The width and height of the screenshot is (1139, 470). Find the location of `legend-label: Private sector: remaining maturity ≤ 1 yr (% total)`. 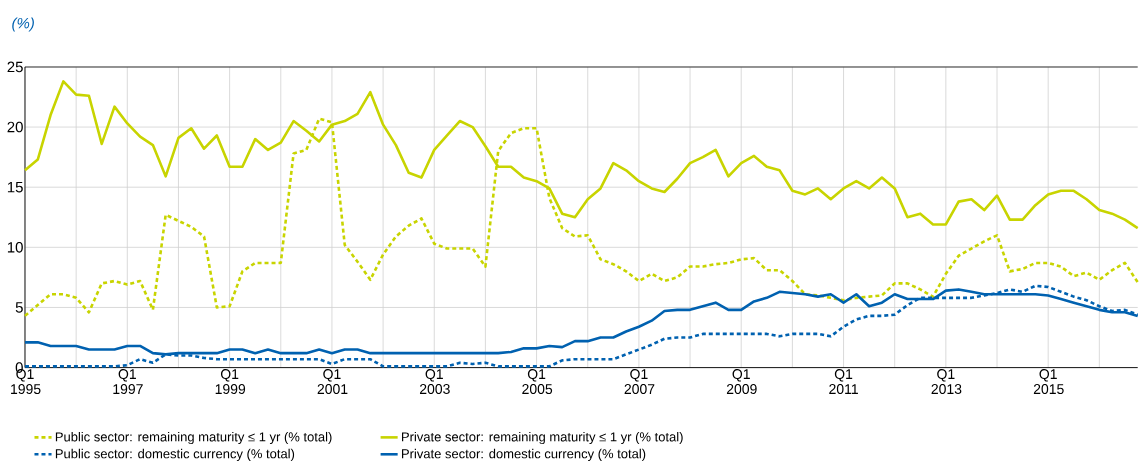

legend-label: Private sector: remaining maturity ≤ 1 yr (% total) is located at coordinates (542, 437).